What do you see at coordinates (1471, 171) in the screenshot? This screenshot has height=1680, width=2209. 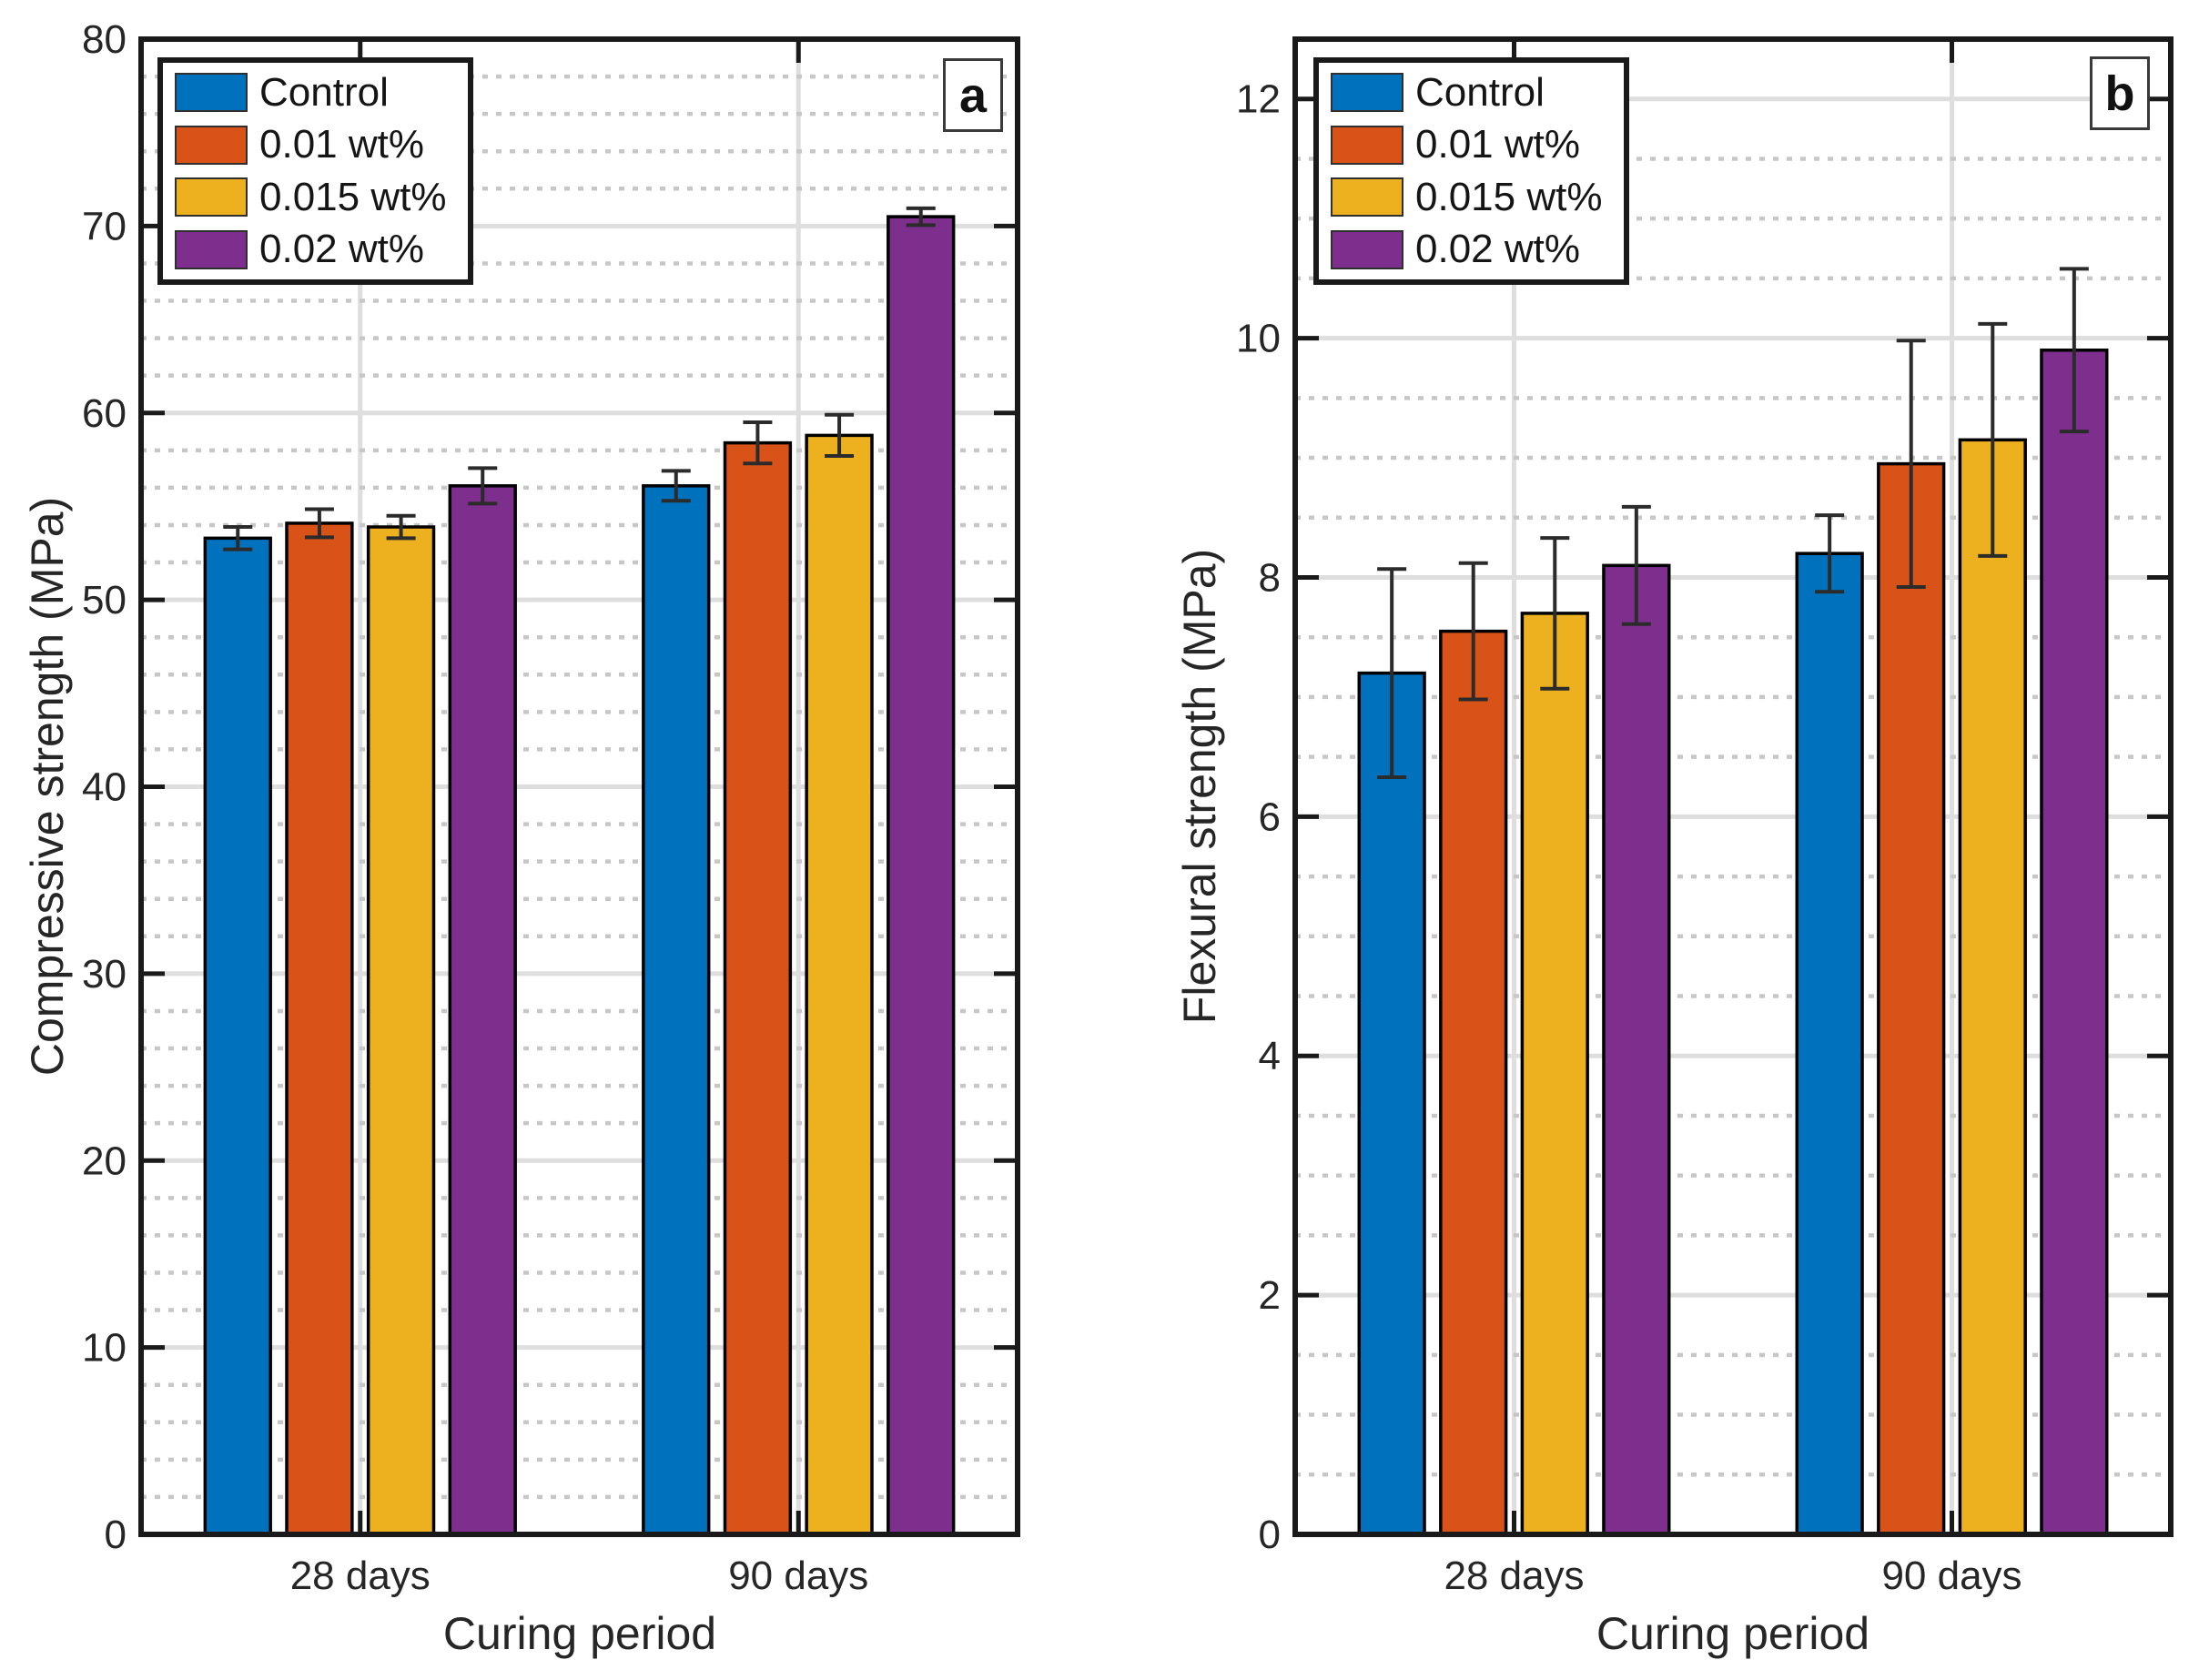 I see `legend-b: Control 0.01 wt% 0.015 wt% 0.02 wt%` at bounding box center [1471, 171].